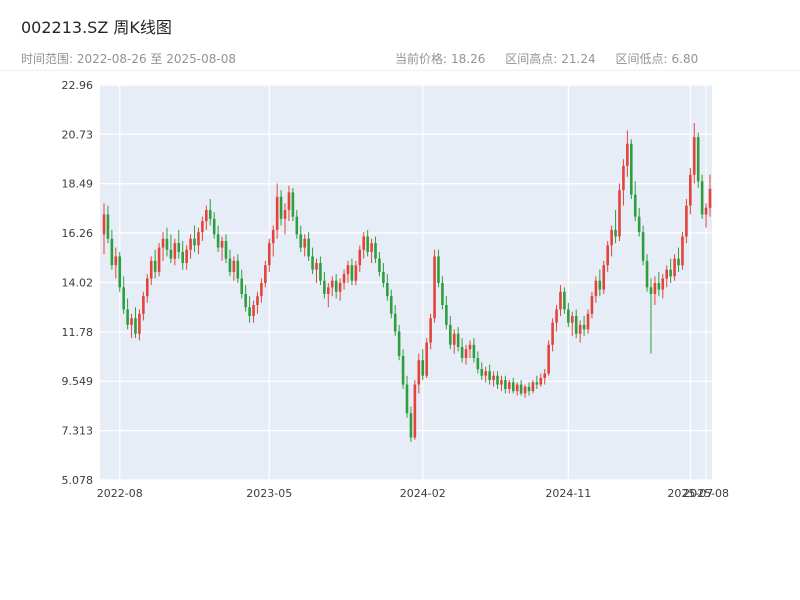  What do you see at coordinates (690, 493) in the screenshot?
I see `svg-text: 2025-07` at bounding box center [690, 493].